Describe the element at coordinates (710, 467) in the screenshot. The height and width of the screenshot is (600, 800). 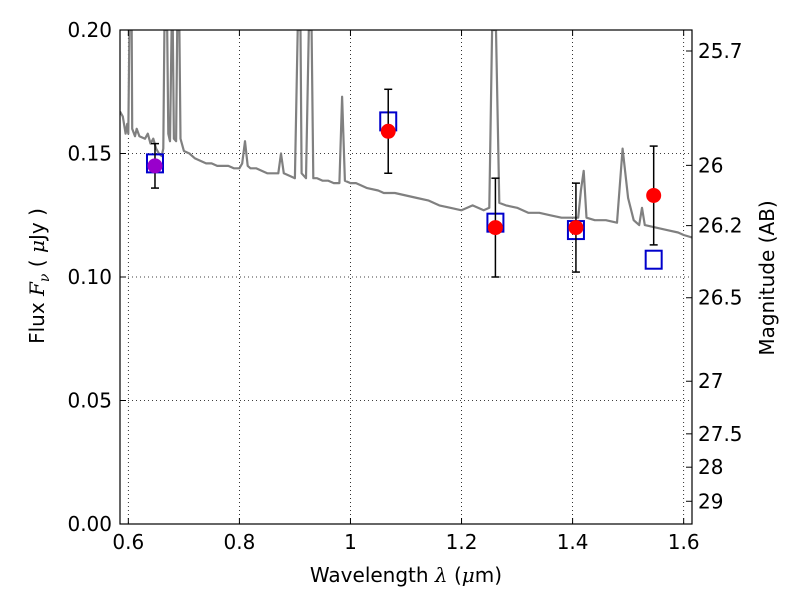
I see `y2-tick-label: 28` at that location.